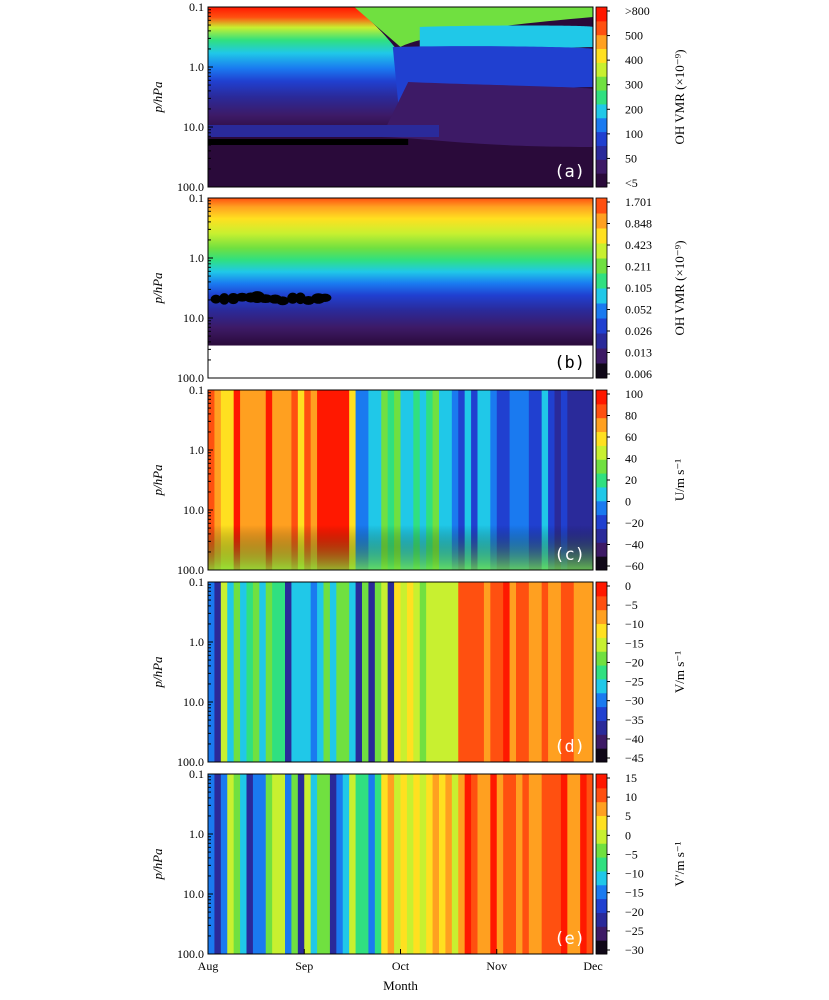  What do you see at coordinates (628, 816) in the screenshot?
I see `colorbar-tick-label: 5` at bounding box center [628, 816].